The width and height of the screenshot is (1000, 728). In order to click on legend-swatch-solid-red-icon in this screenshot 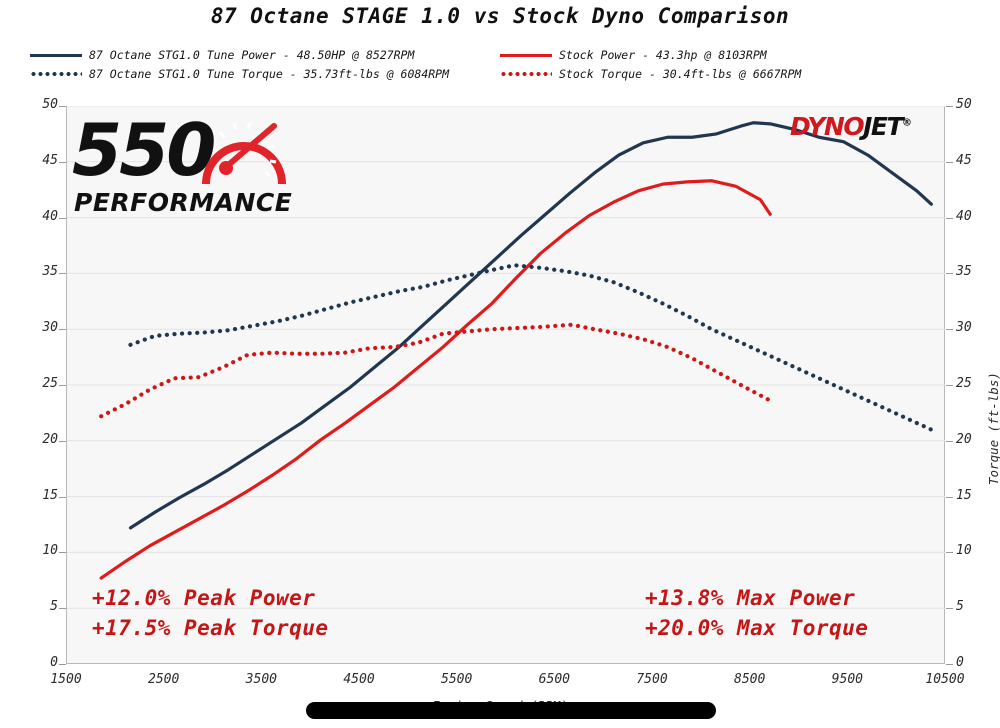, I will do `click(526, 55)`.